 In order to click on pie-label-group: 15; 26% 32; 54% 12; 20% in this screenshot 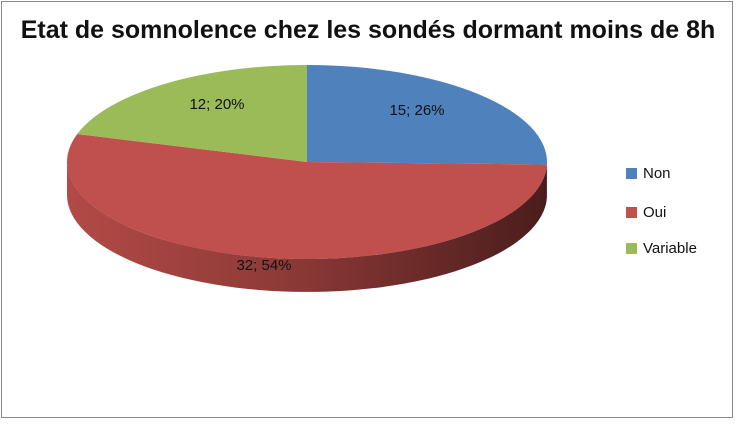, I will do `click(316, 185)`.